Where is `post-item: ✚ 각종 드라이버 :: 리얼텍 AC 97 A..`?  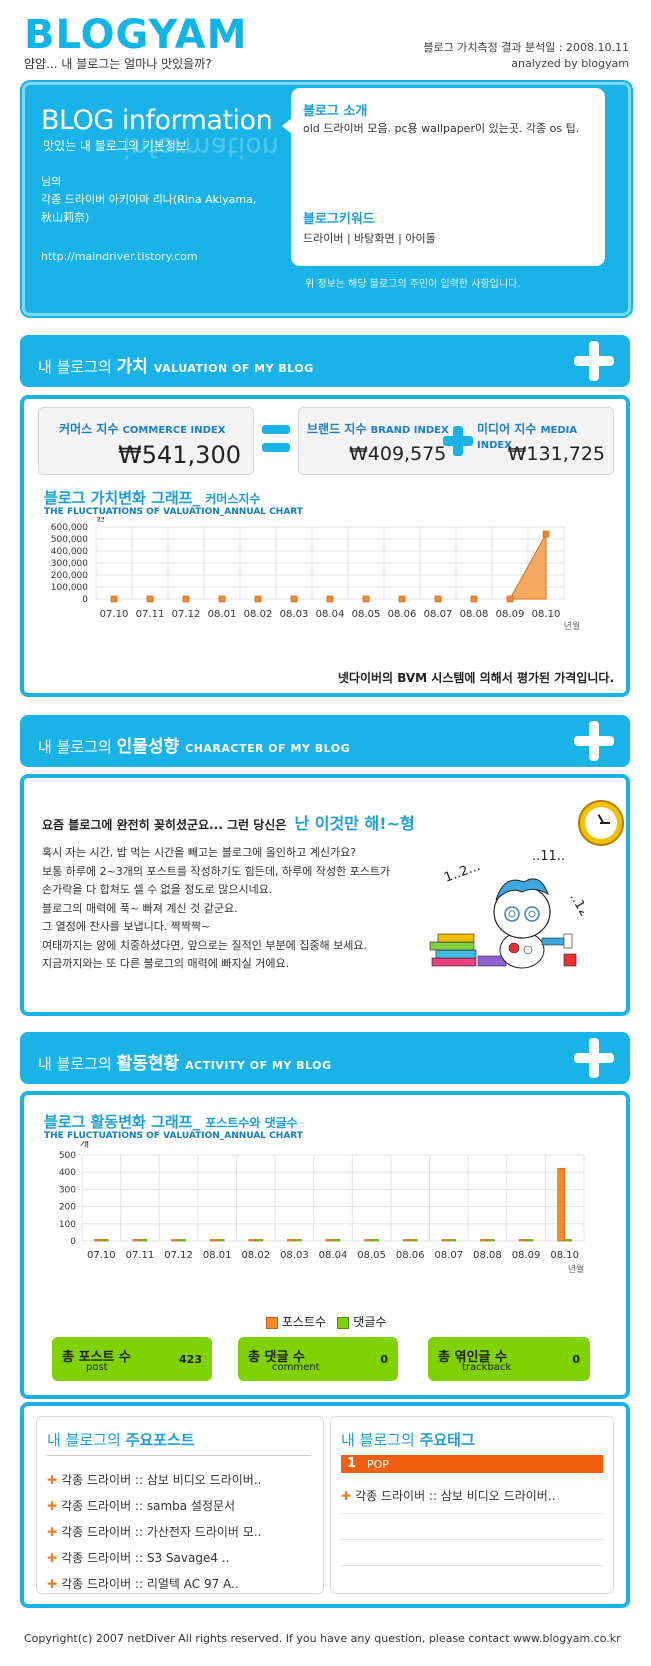 post-item: ✚ 각종 드라이버 :: 리얼텍 AC 97 A.. is located at coordinates (143, 1584).